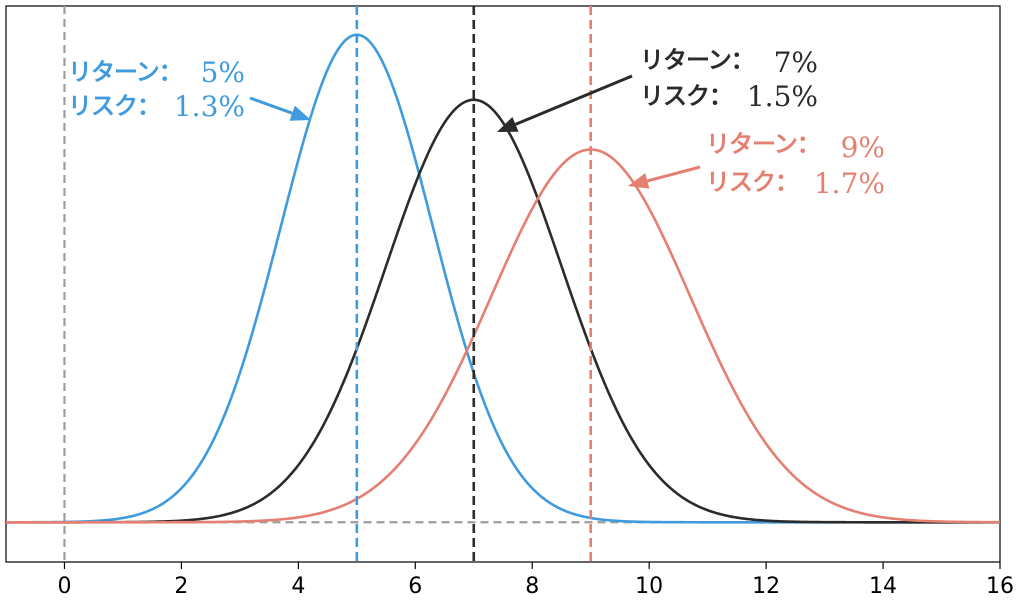  I want to click on x-tick-label: 2, so click(181, 586).